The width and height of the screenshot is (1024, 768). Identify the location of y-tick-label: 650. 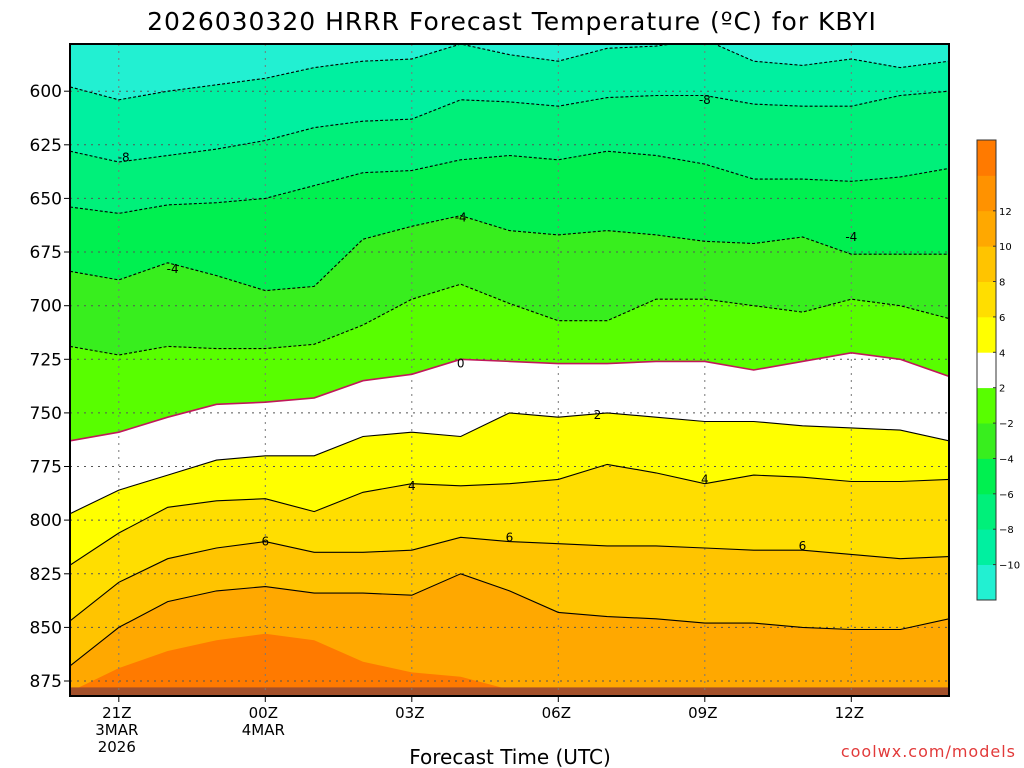
(46, 199).